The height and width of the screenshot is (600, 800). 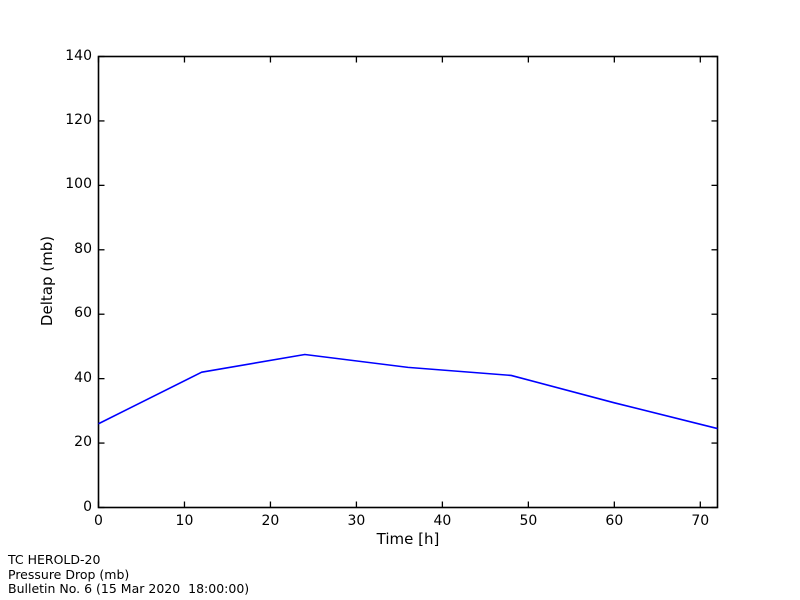 What do you see at coordinates (700, 521) in the screenshot?
I see `x-tick-label: 70` at bounding box center [700, 521].